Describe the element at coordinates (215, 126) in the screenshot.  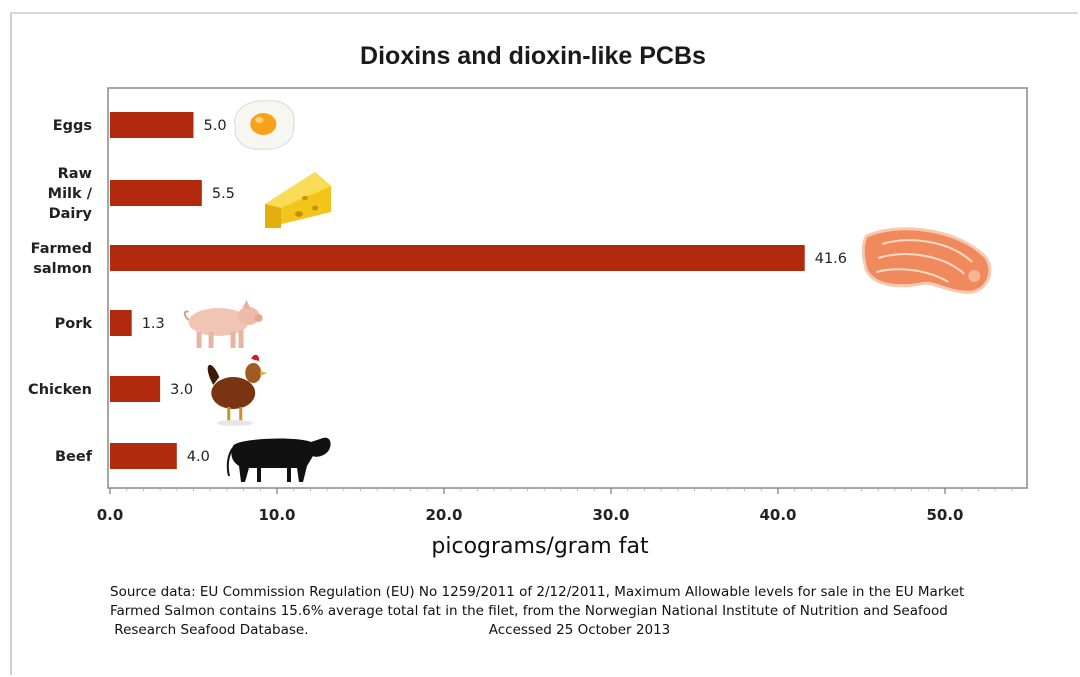
I see `data-label: 5.0` at that location.